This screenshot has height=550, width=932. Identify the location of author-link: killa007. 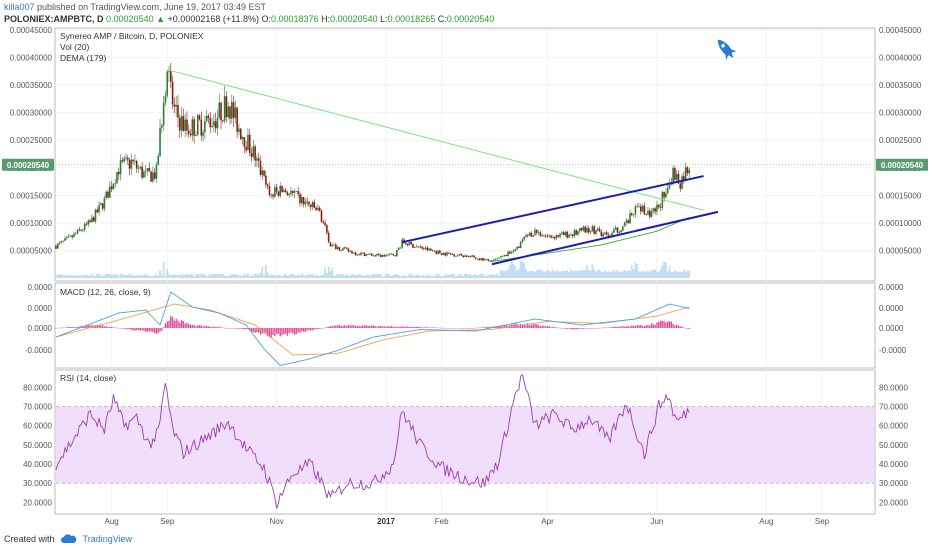
(19, 7).